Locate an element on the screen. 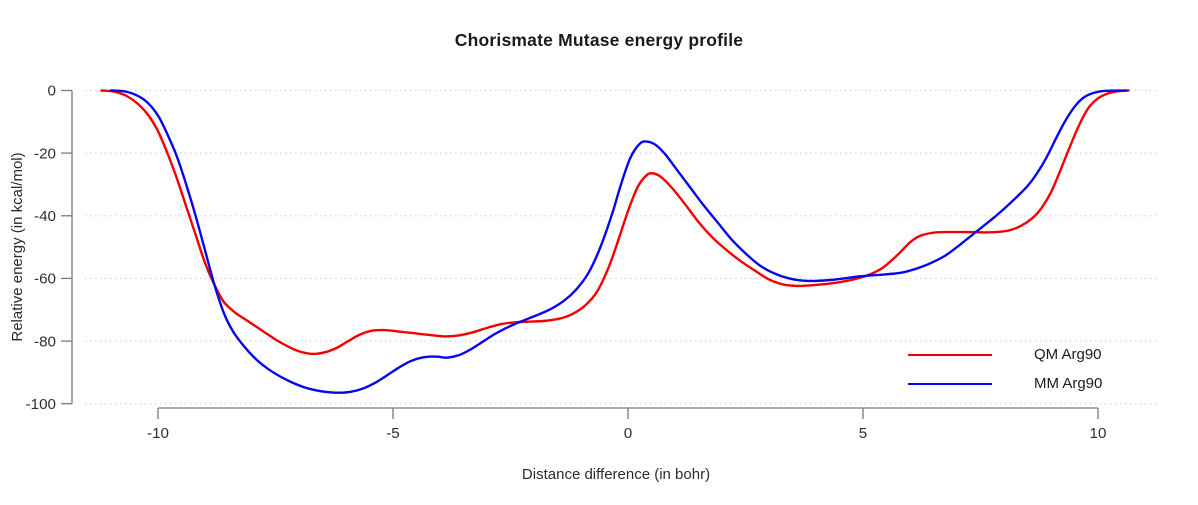 The height and width of the screenshot is (505, 1198). legend-item-mm: MM Arg90 is located at coordinates (1005, 383).